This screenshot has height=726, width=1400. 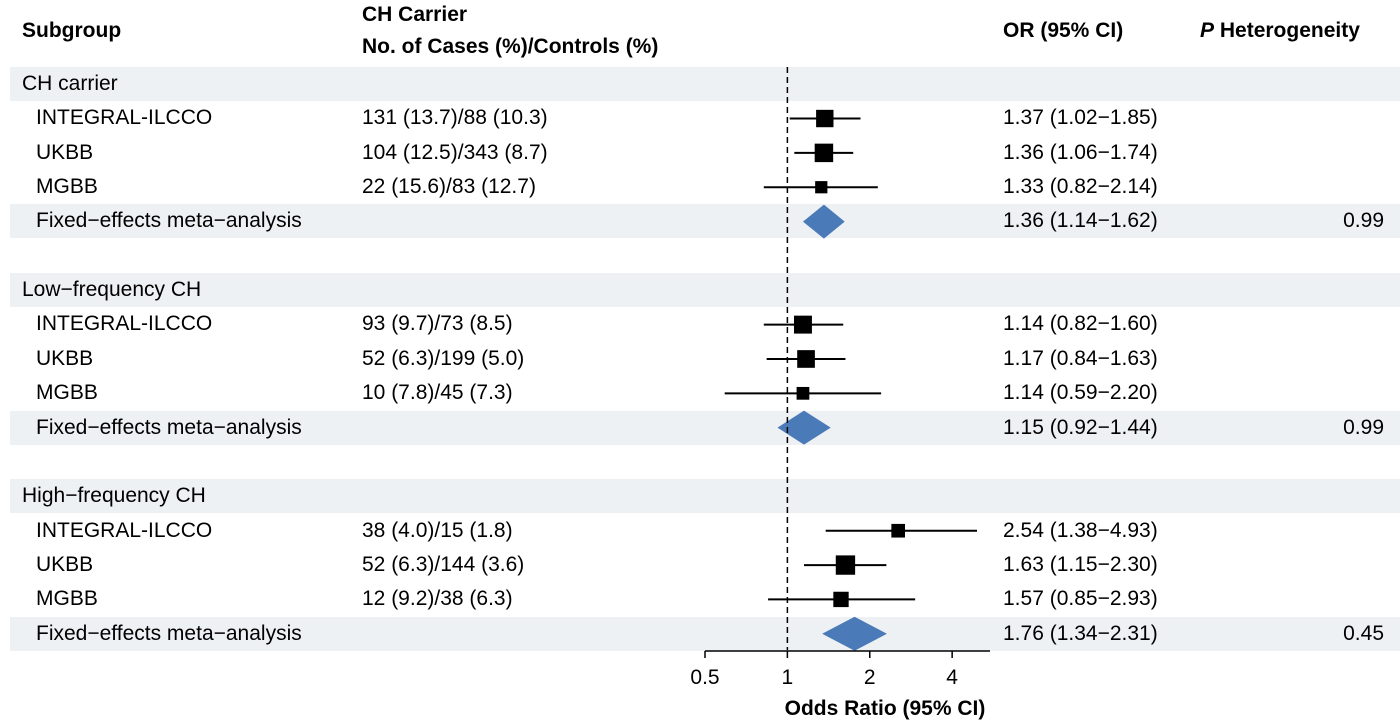 I want to click on odds-ratio-ci: 2.54 (1.38−4.93), so click(x=1080, y=530).